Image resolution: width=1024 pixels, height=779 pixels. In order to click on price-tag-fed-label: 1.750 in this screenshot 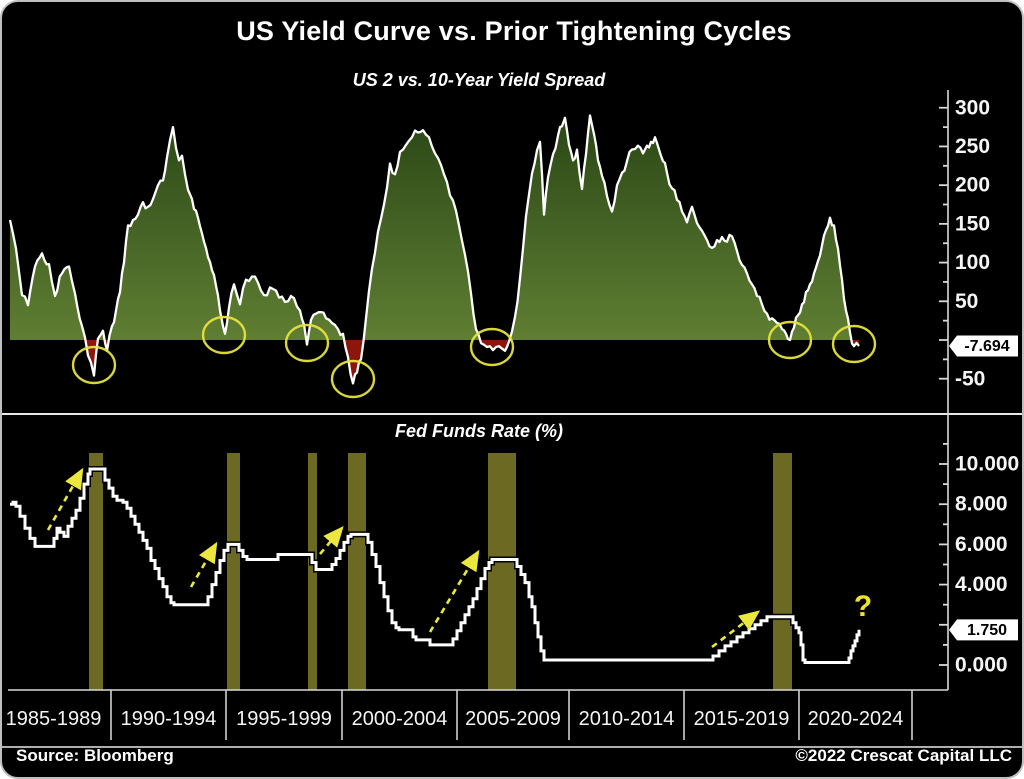, I will do `click(987, 630)`.